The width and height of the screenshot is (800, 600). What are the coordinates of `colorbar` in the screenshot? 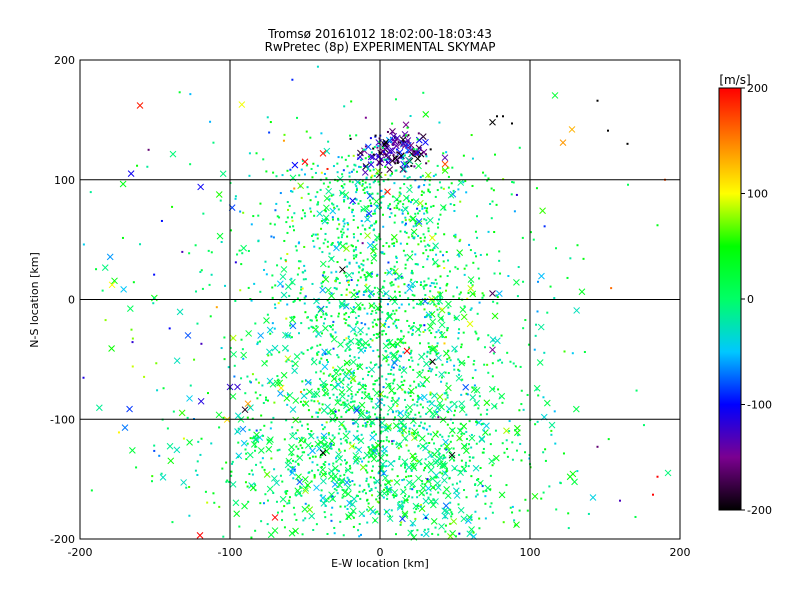 It's located at (730, 299).